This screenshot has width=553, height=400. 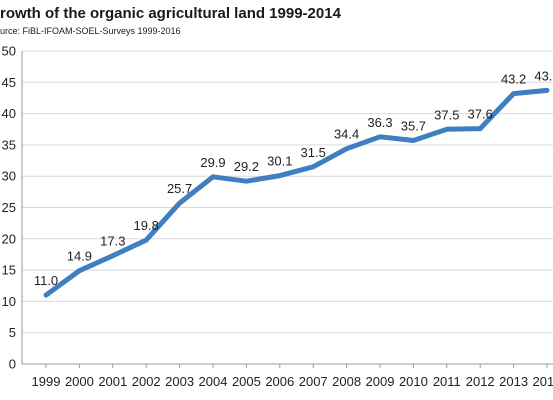 I want to click on x-tick-label: 2003, so click(x=179, y=381).